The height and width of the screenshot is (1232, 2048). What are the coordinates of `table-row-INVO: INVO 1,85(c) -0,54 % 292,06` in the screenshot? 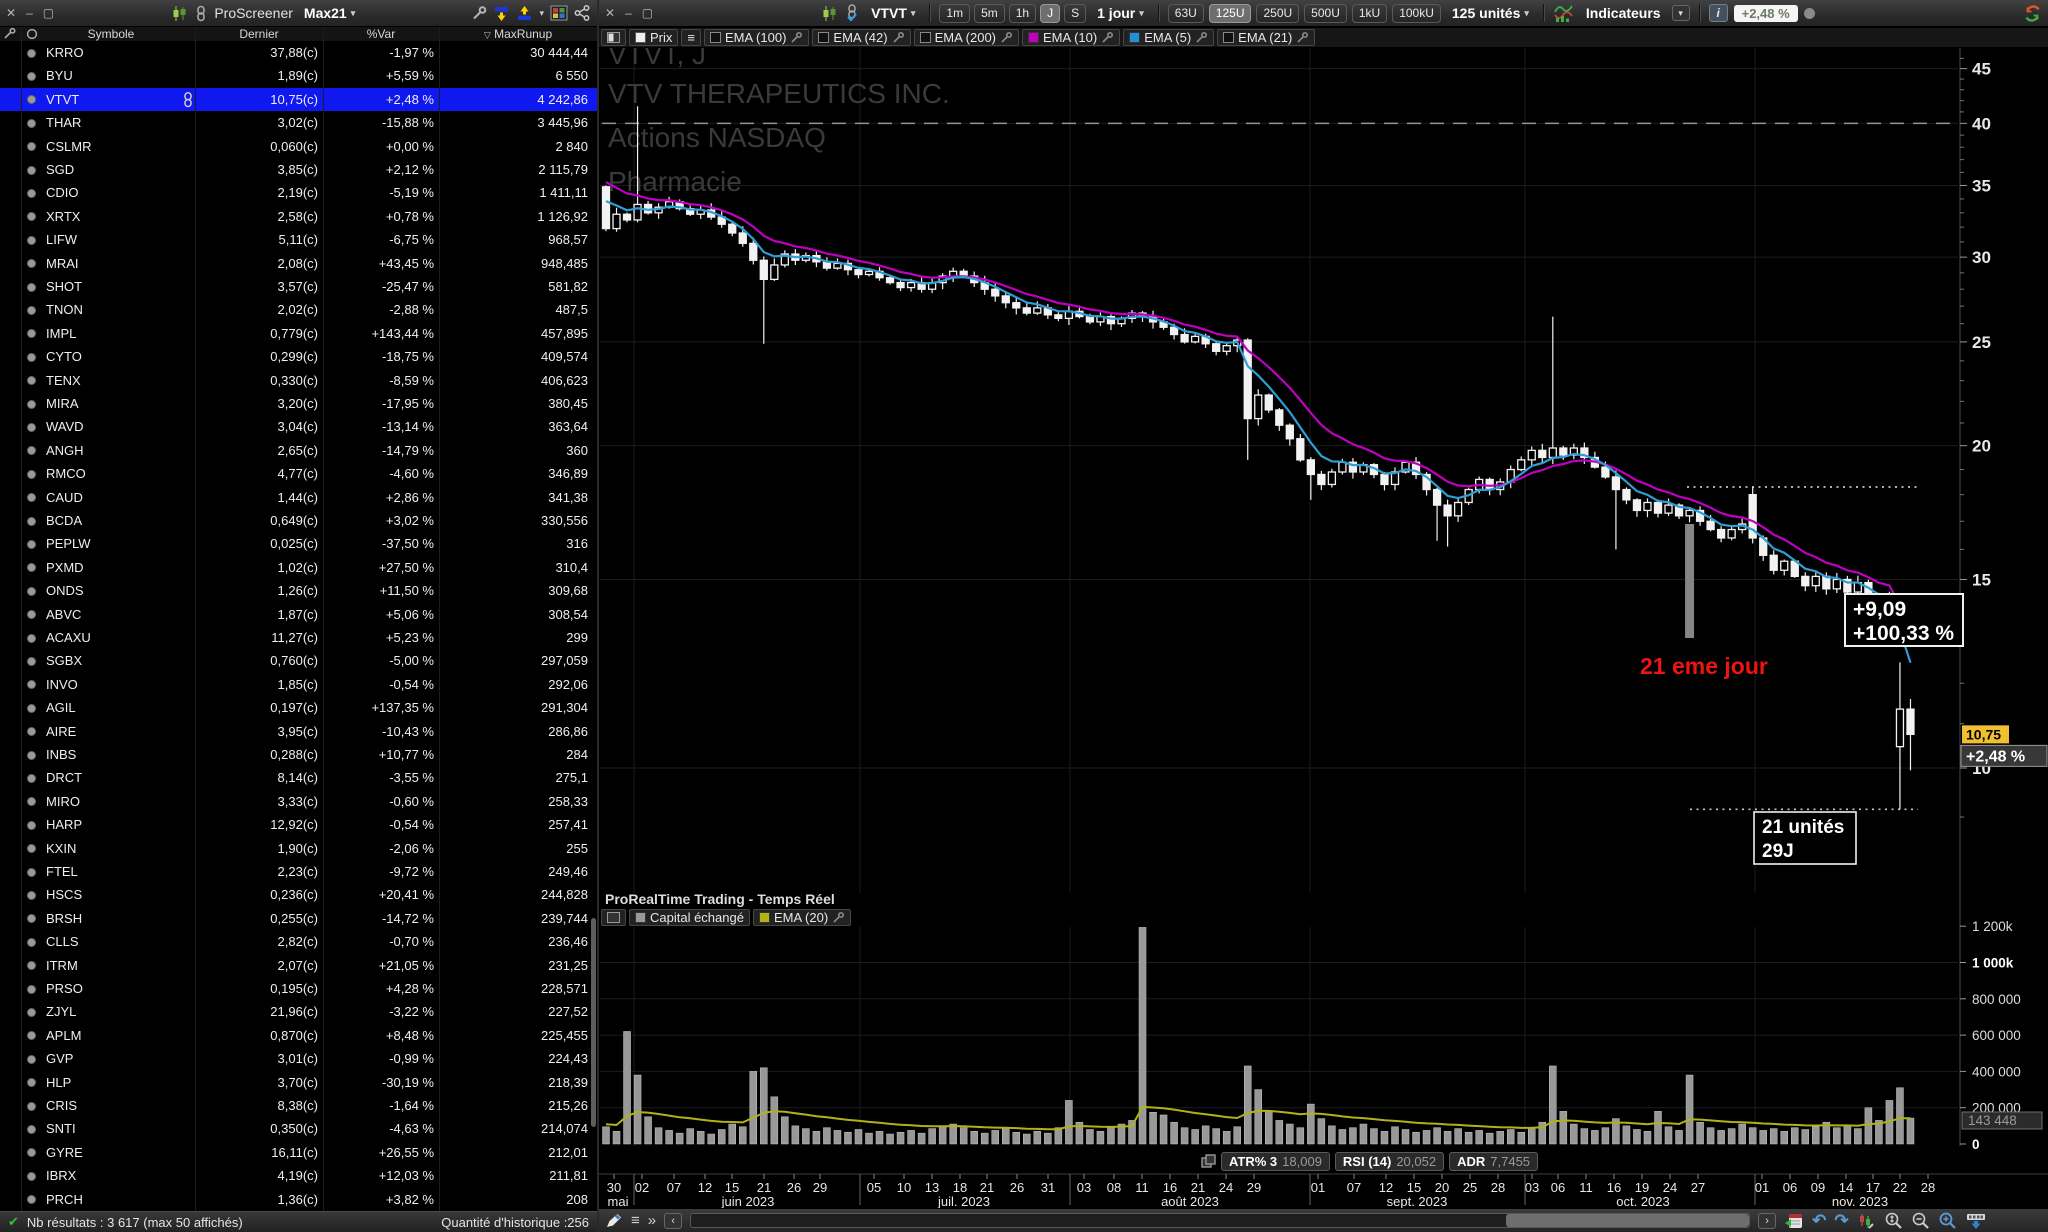 It's located at (298, 684).